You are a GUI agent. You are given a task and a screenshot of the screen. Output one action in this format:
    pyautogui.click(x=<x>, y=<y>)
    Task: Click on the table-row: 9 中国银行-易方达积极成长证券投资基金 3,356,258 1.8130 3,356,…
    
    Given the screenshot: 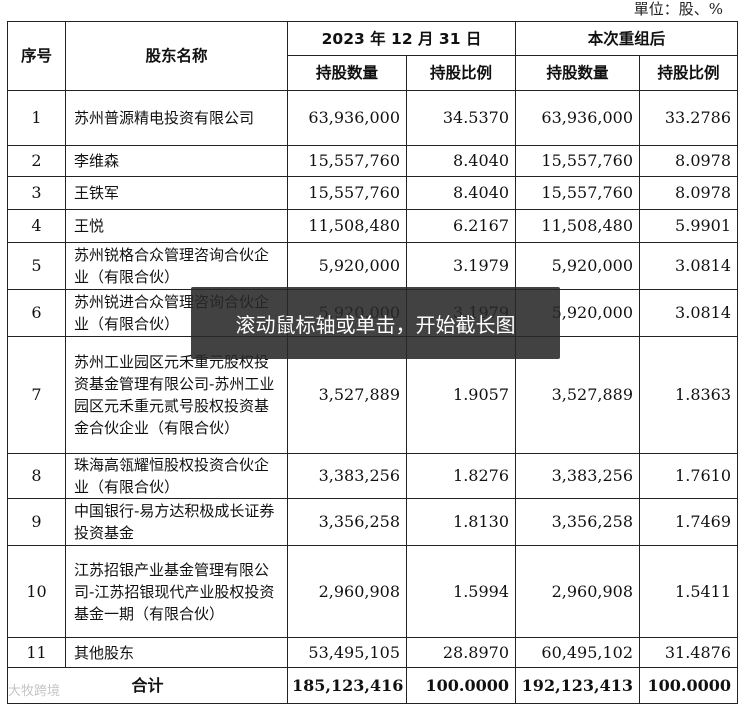 What is the action you would take?
    pyautogui.click(x=373, y=522)
    